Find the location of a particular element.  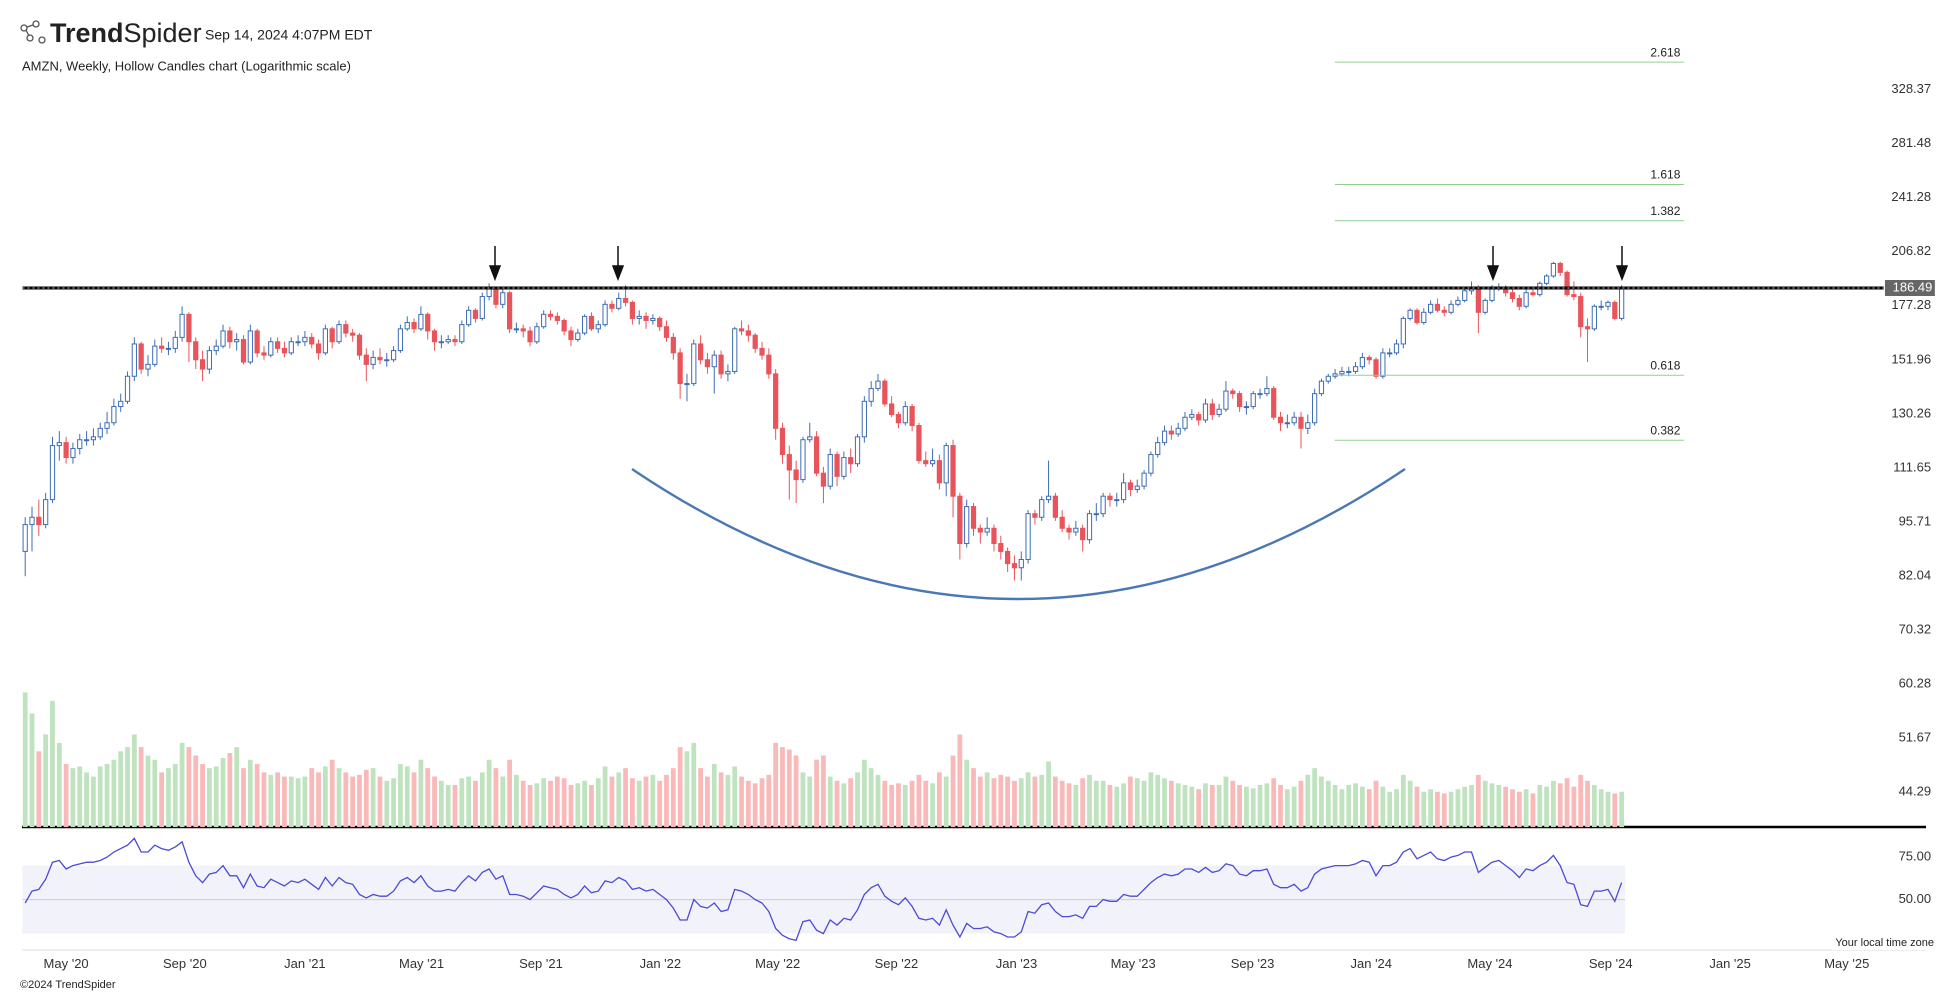

brand-bold: Trend is located at coordinates (87, 33).